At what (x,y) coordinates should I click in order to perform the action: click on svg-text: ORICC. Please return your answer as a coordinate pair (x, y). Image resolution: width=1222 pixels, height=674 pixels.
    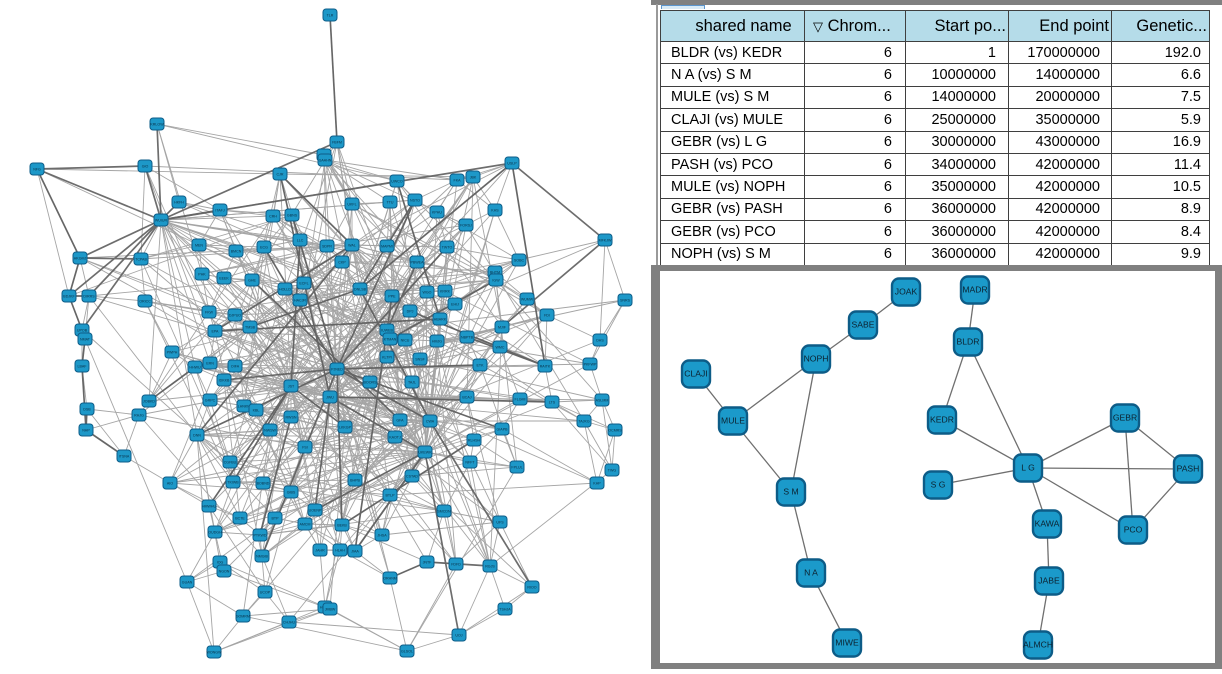
    Looking at the image, I should click on (145, 302).